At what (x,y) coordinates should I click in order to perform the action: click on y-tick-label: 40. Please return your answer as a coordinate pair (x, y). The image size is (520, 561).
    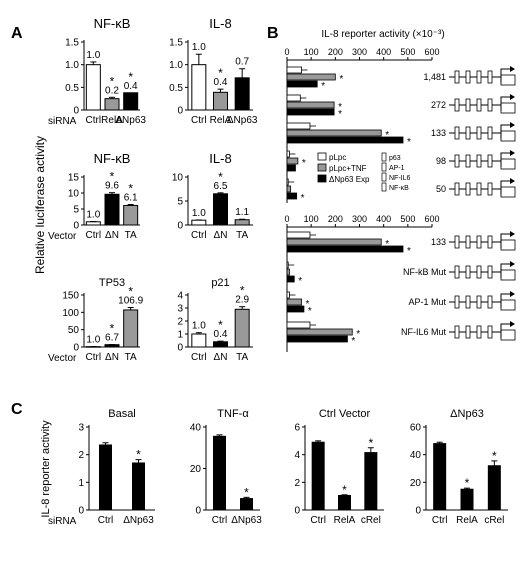
    Looking at the image, I should click on (416, 455).